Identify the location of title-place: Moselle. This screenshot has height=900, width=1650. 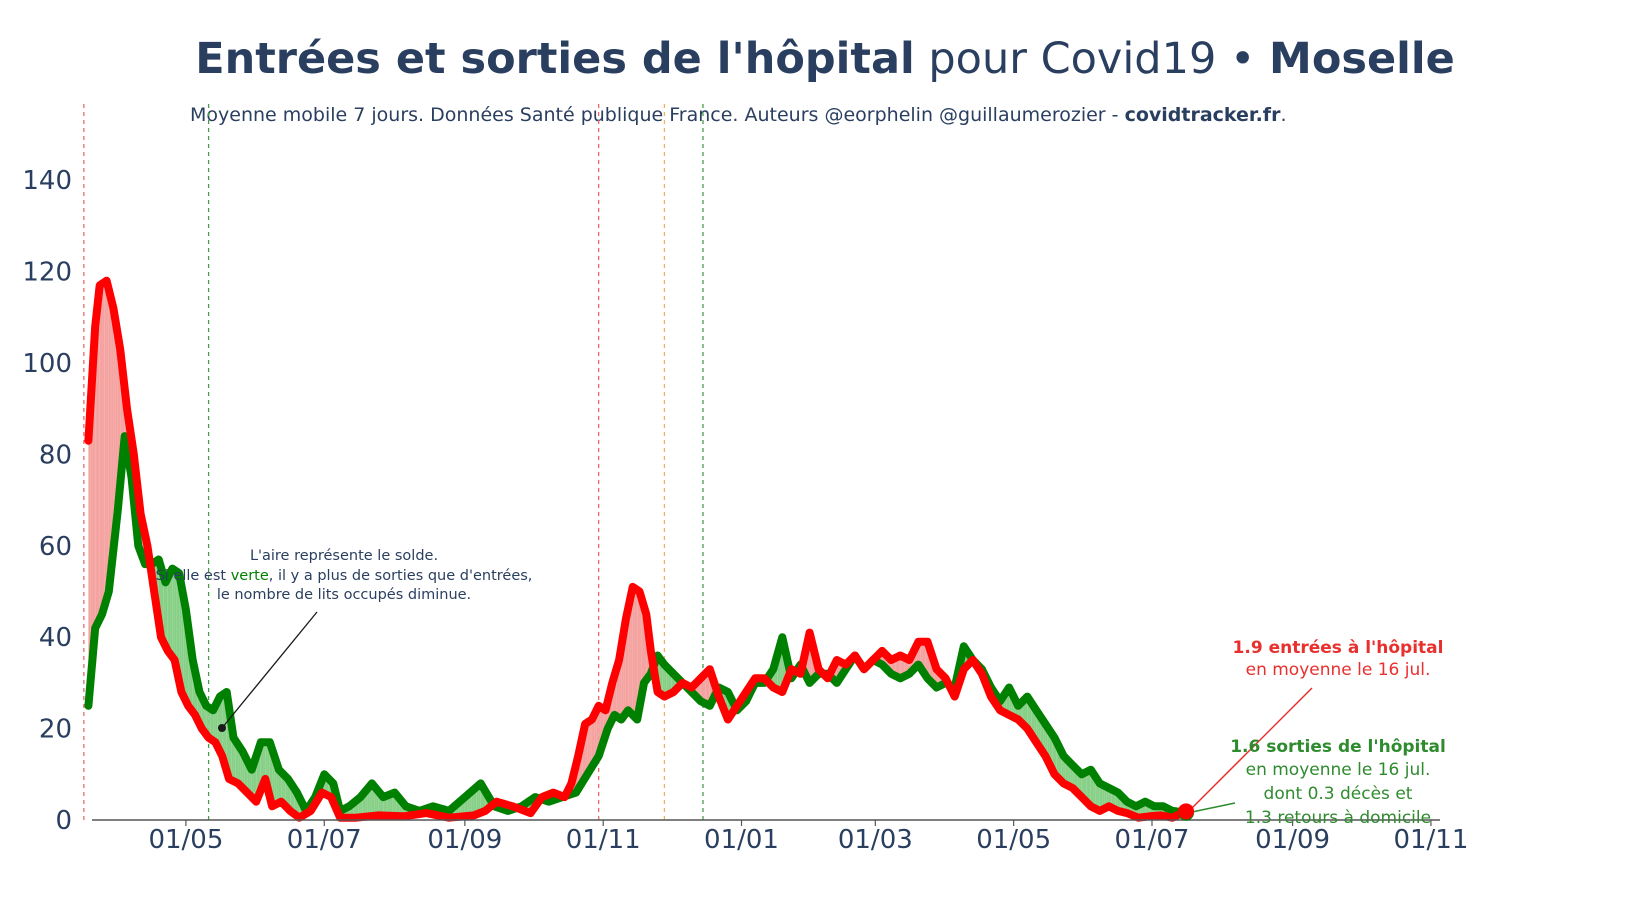
(1362, 59).